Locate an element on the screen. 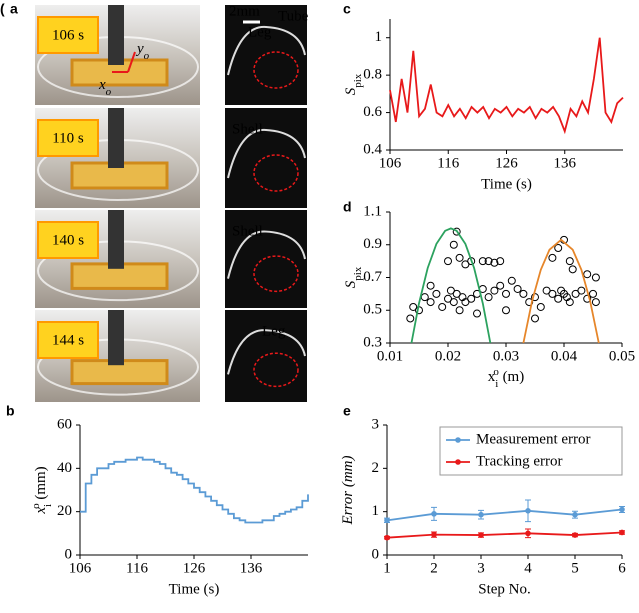 This screenshot has height=613, width=639. us-label: Shell is located at coordinates (247, 231).